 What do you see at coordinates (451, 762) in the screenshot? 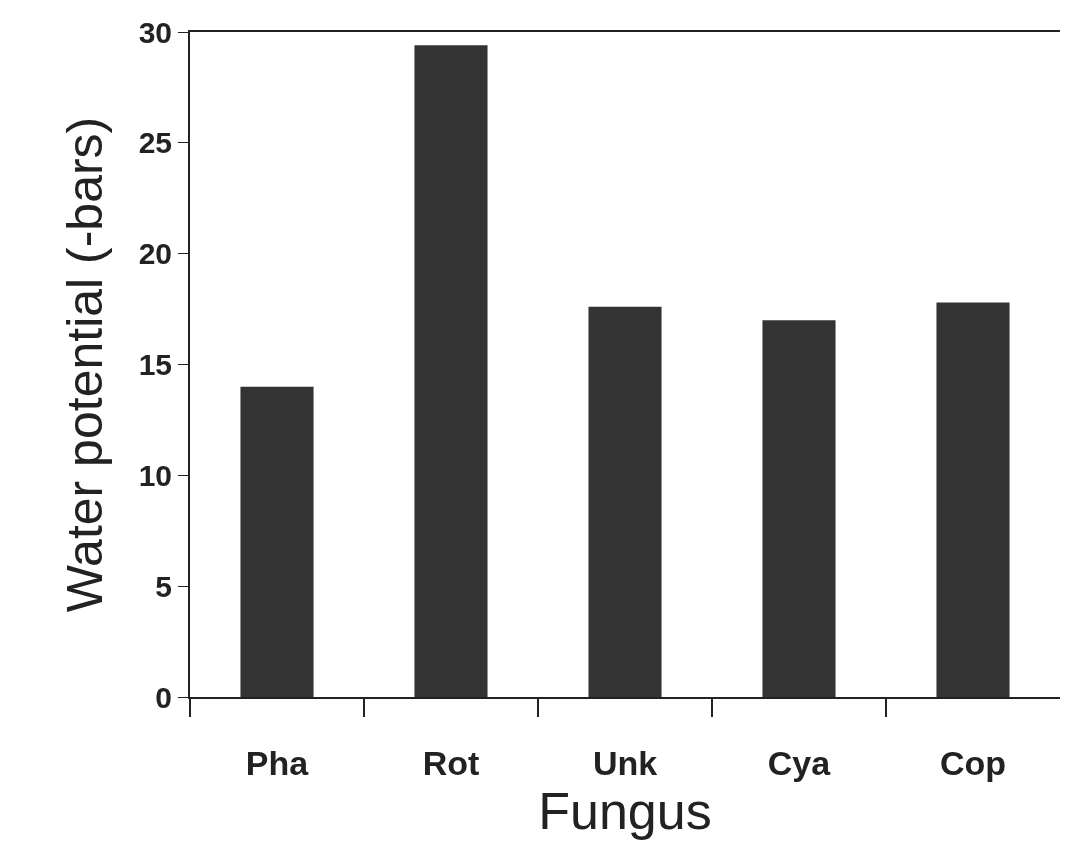
I see `x-tick-label: Rot` at bounding box center [451, 762].